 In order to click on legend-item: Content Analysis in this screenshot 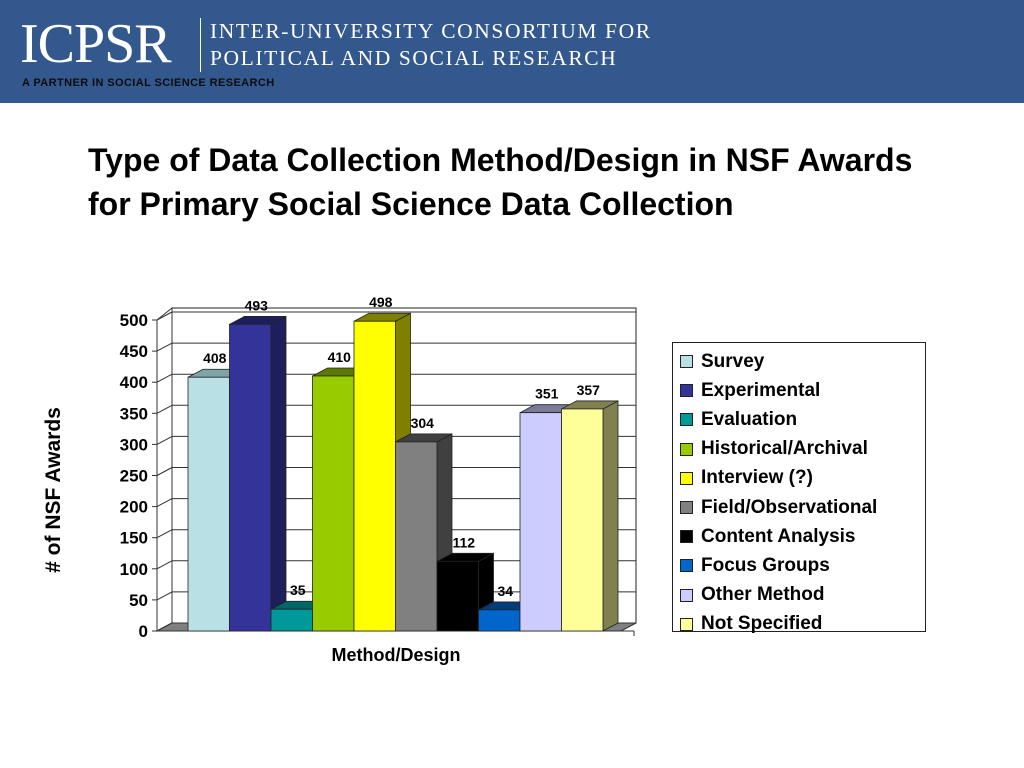, I will do `click(799, 536)`.